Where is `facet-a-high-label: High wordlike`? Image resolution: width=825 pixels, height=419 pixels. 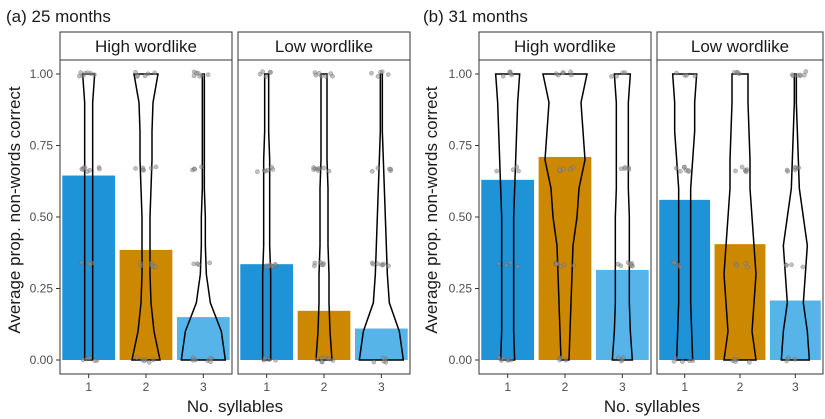 facet-a-high-label: High wordlike is located at coordinates (146, 46).